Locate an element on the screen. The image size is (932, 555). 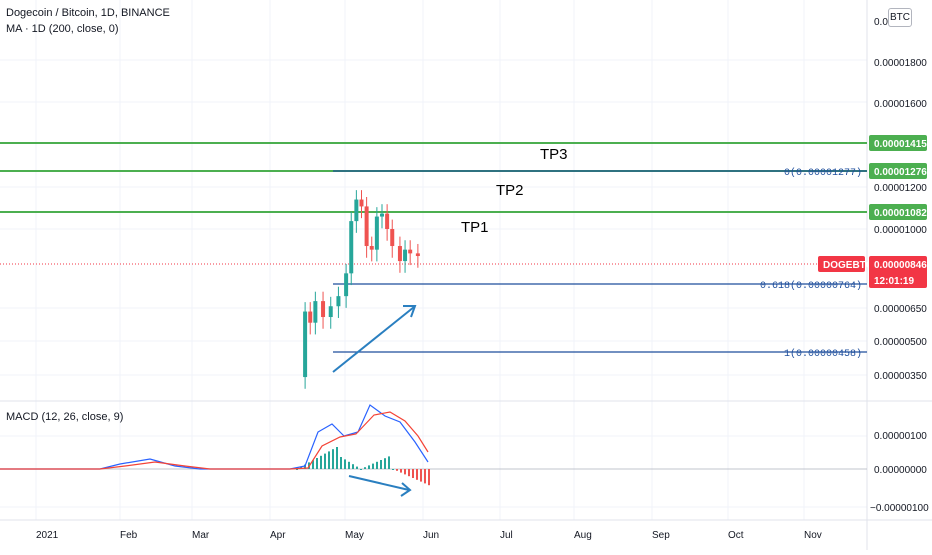
tp3-label: TP3 is located at coordinates (554, 154).